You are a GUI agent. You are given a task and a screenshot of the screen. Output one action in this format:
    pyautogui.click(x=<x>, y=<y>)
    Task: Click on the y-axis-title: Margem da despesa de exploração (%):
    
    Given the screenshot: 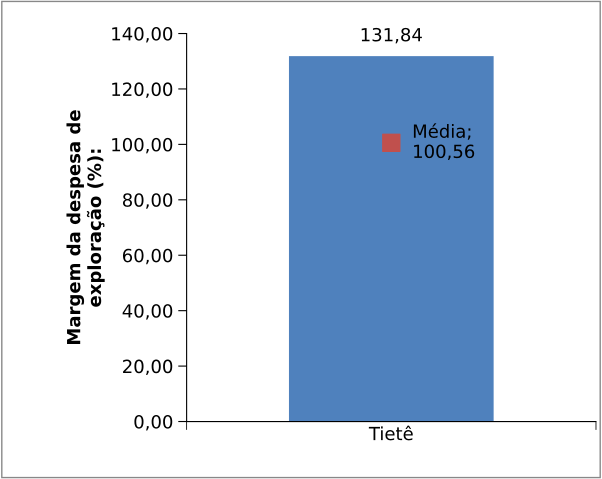 What is the action you would take?
    pyautogui.click(x=85, y=227)
    